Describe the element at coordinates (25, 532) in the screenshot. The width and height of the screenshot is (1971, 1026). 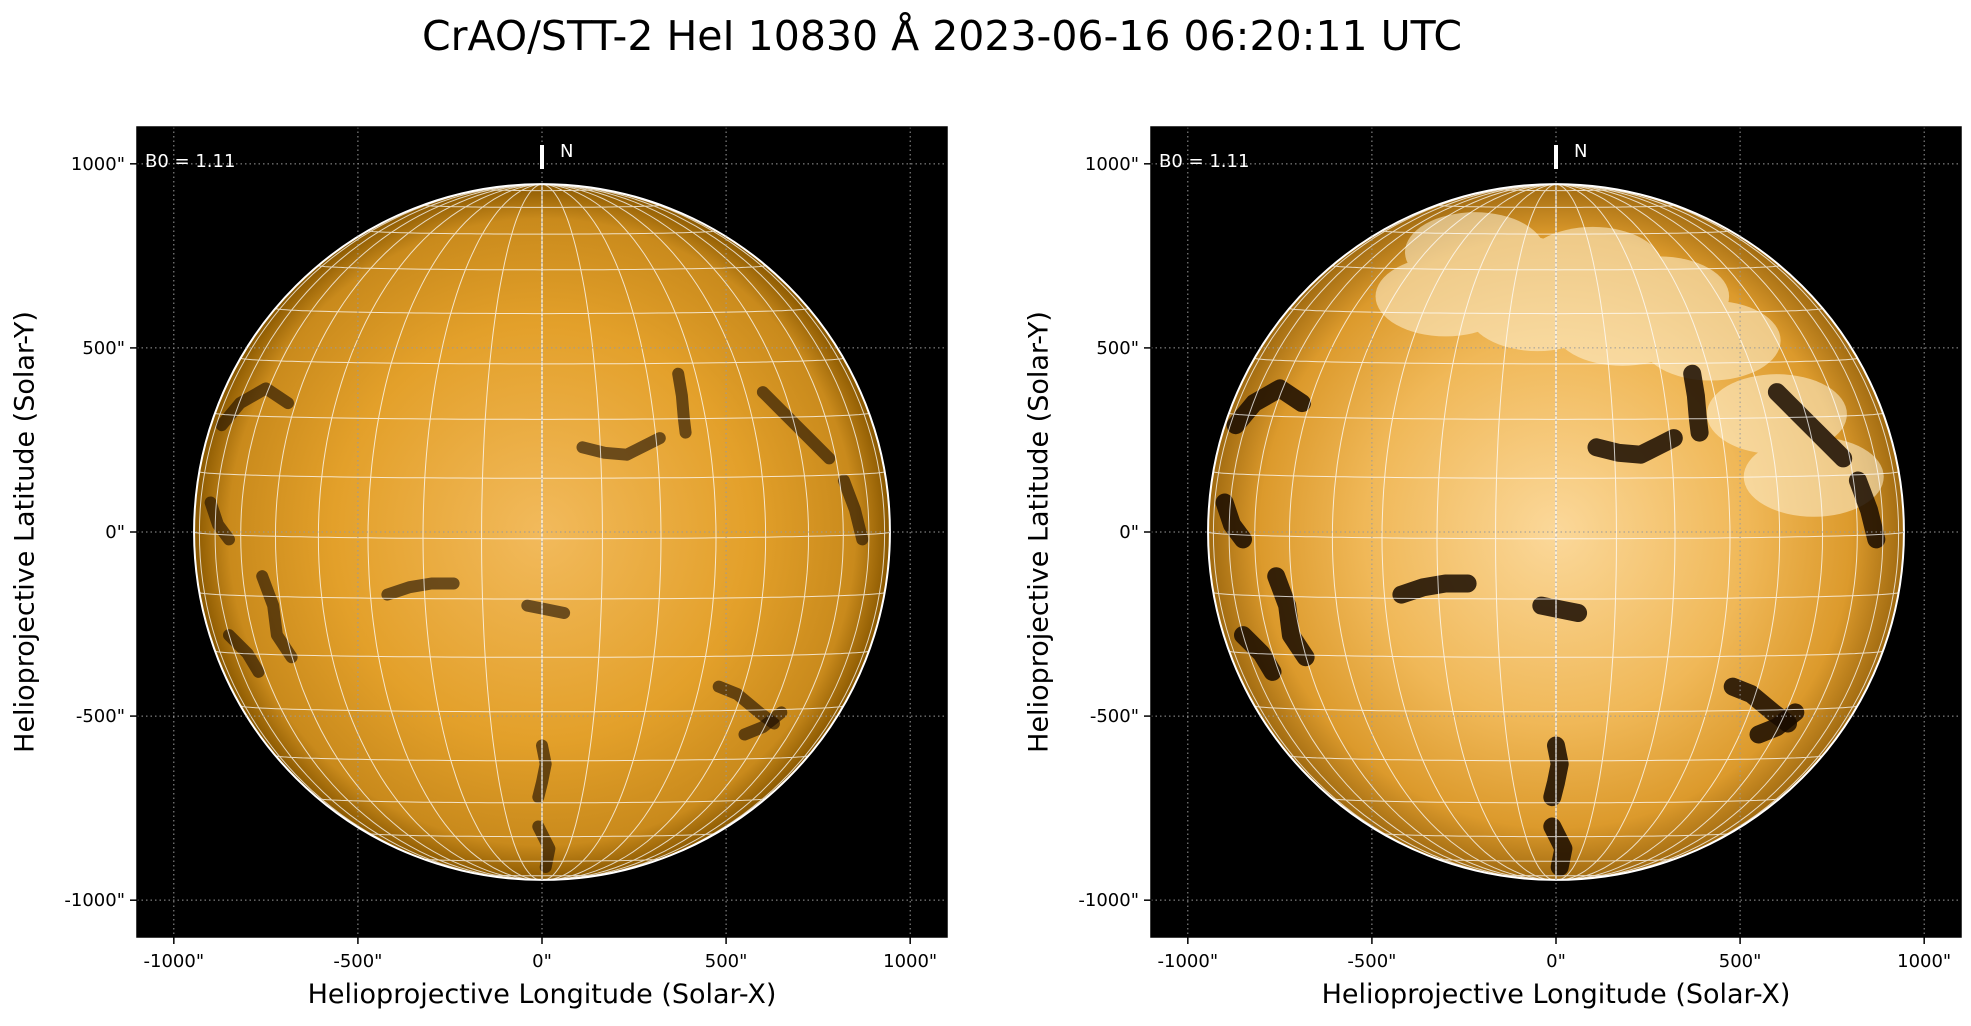
I see `left-y-axis-label: Helioprojective Latitude (Solar-Y)` at that location.